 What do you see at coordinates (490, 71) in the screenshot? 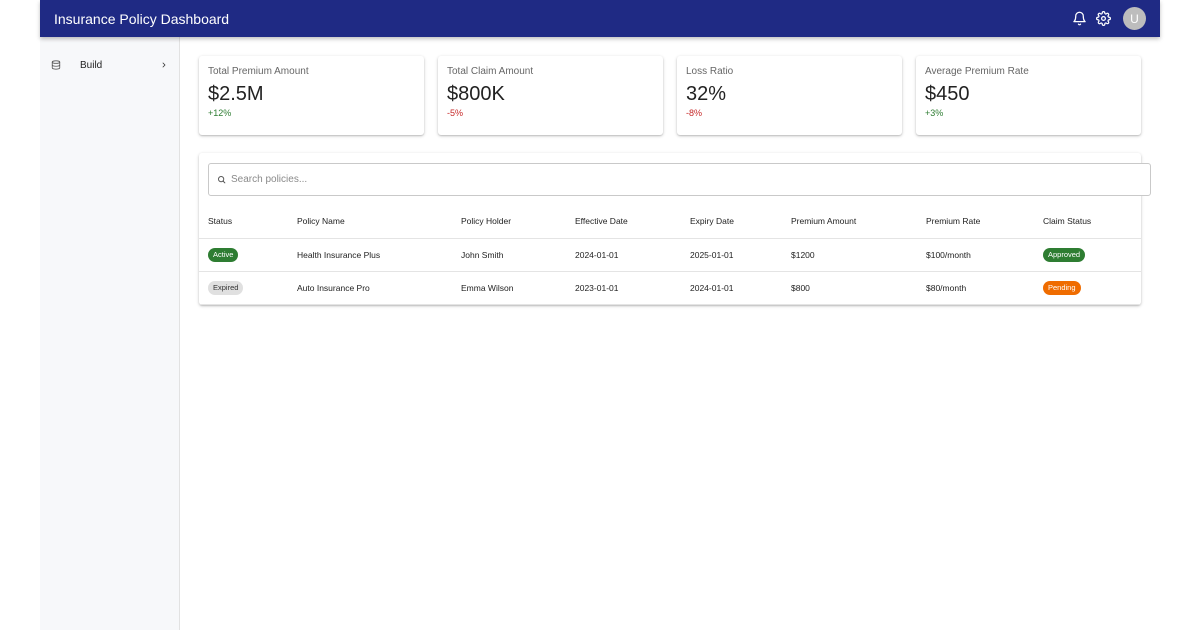
I see `metric-label: Total Claim Amount` at bounding box center [490, 71].